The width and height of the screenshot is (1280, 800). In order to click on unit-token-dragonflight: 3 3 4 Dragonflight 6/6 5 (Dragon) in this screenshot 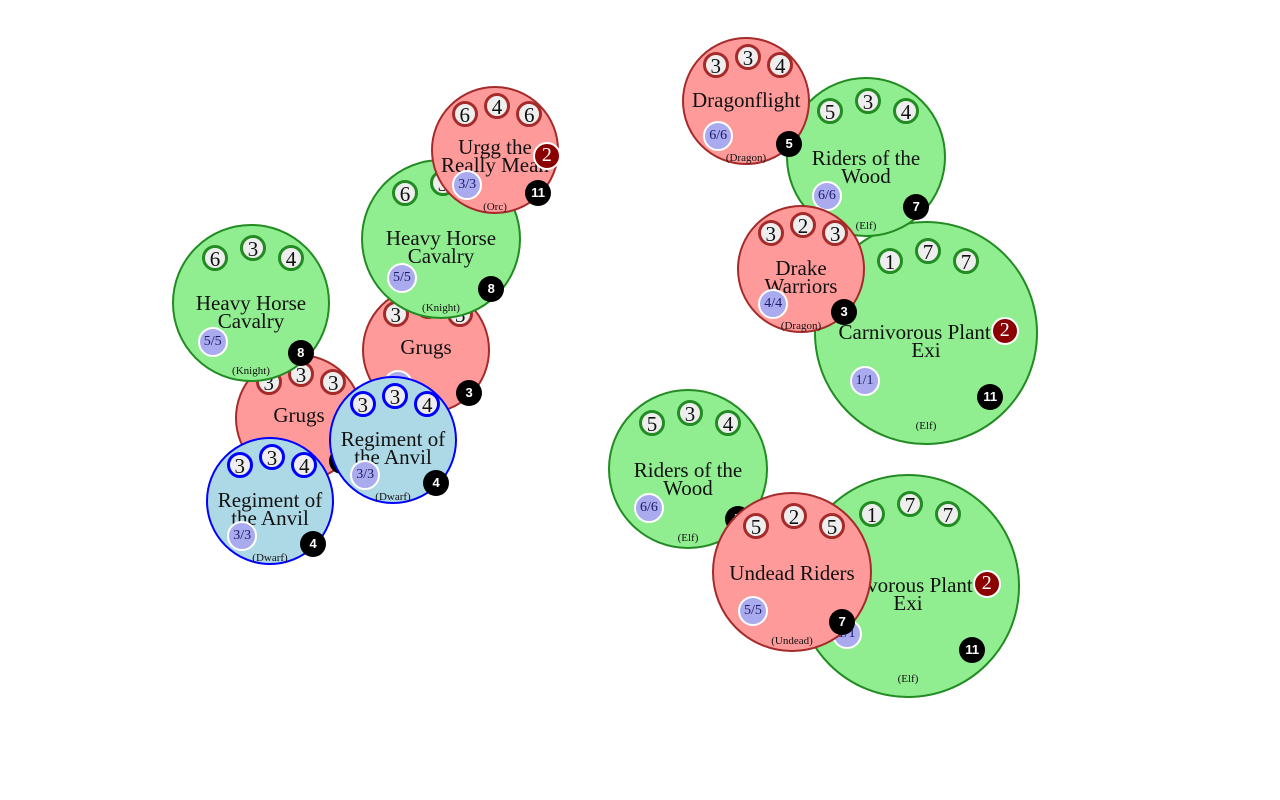, I will do `click(746, 101)`.